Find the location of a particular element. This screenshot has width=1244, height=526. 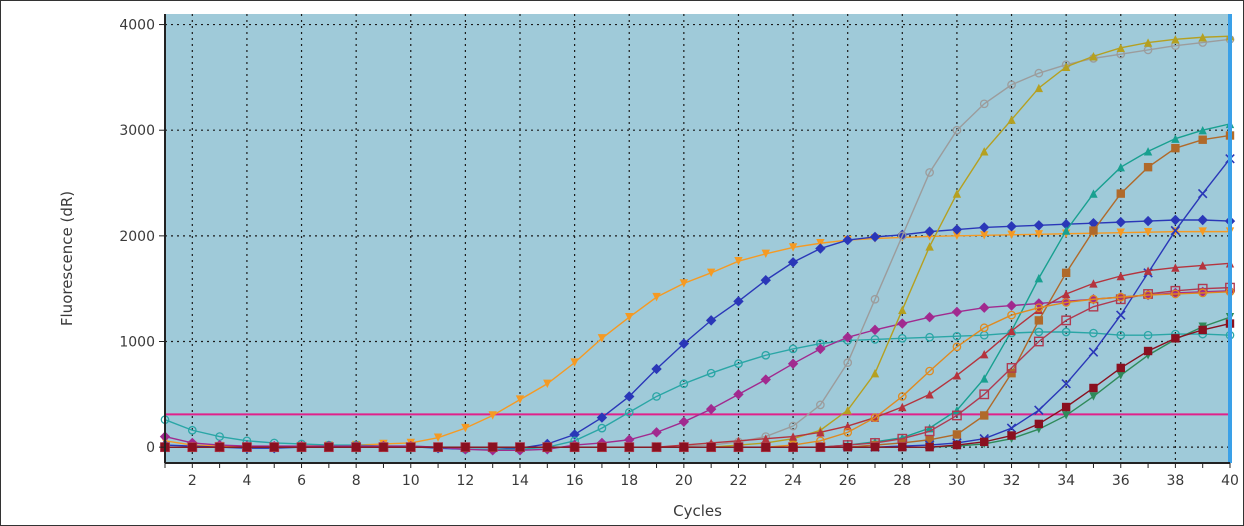

x-tick-label: 8 is located at coordinates (356, 481).